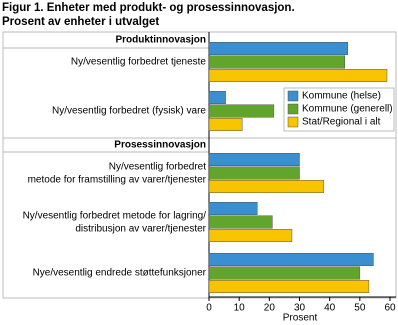 The image size is (398, 325). I want to click on legend-box, so click(339, 109).